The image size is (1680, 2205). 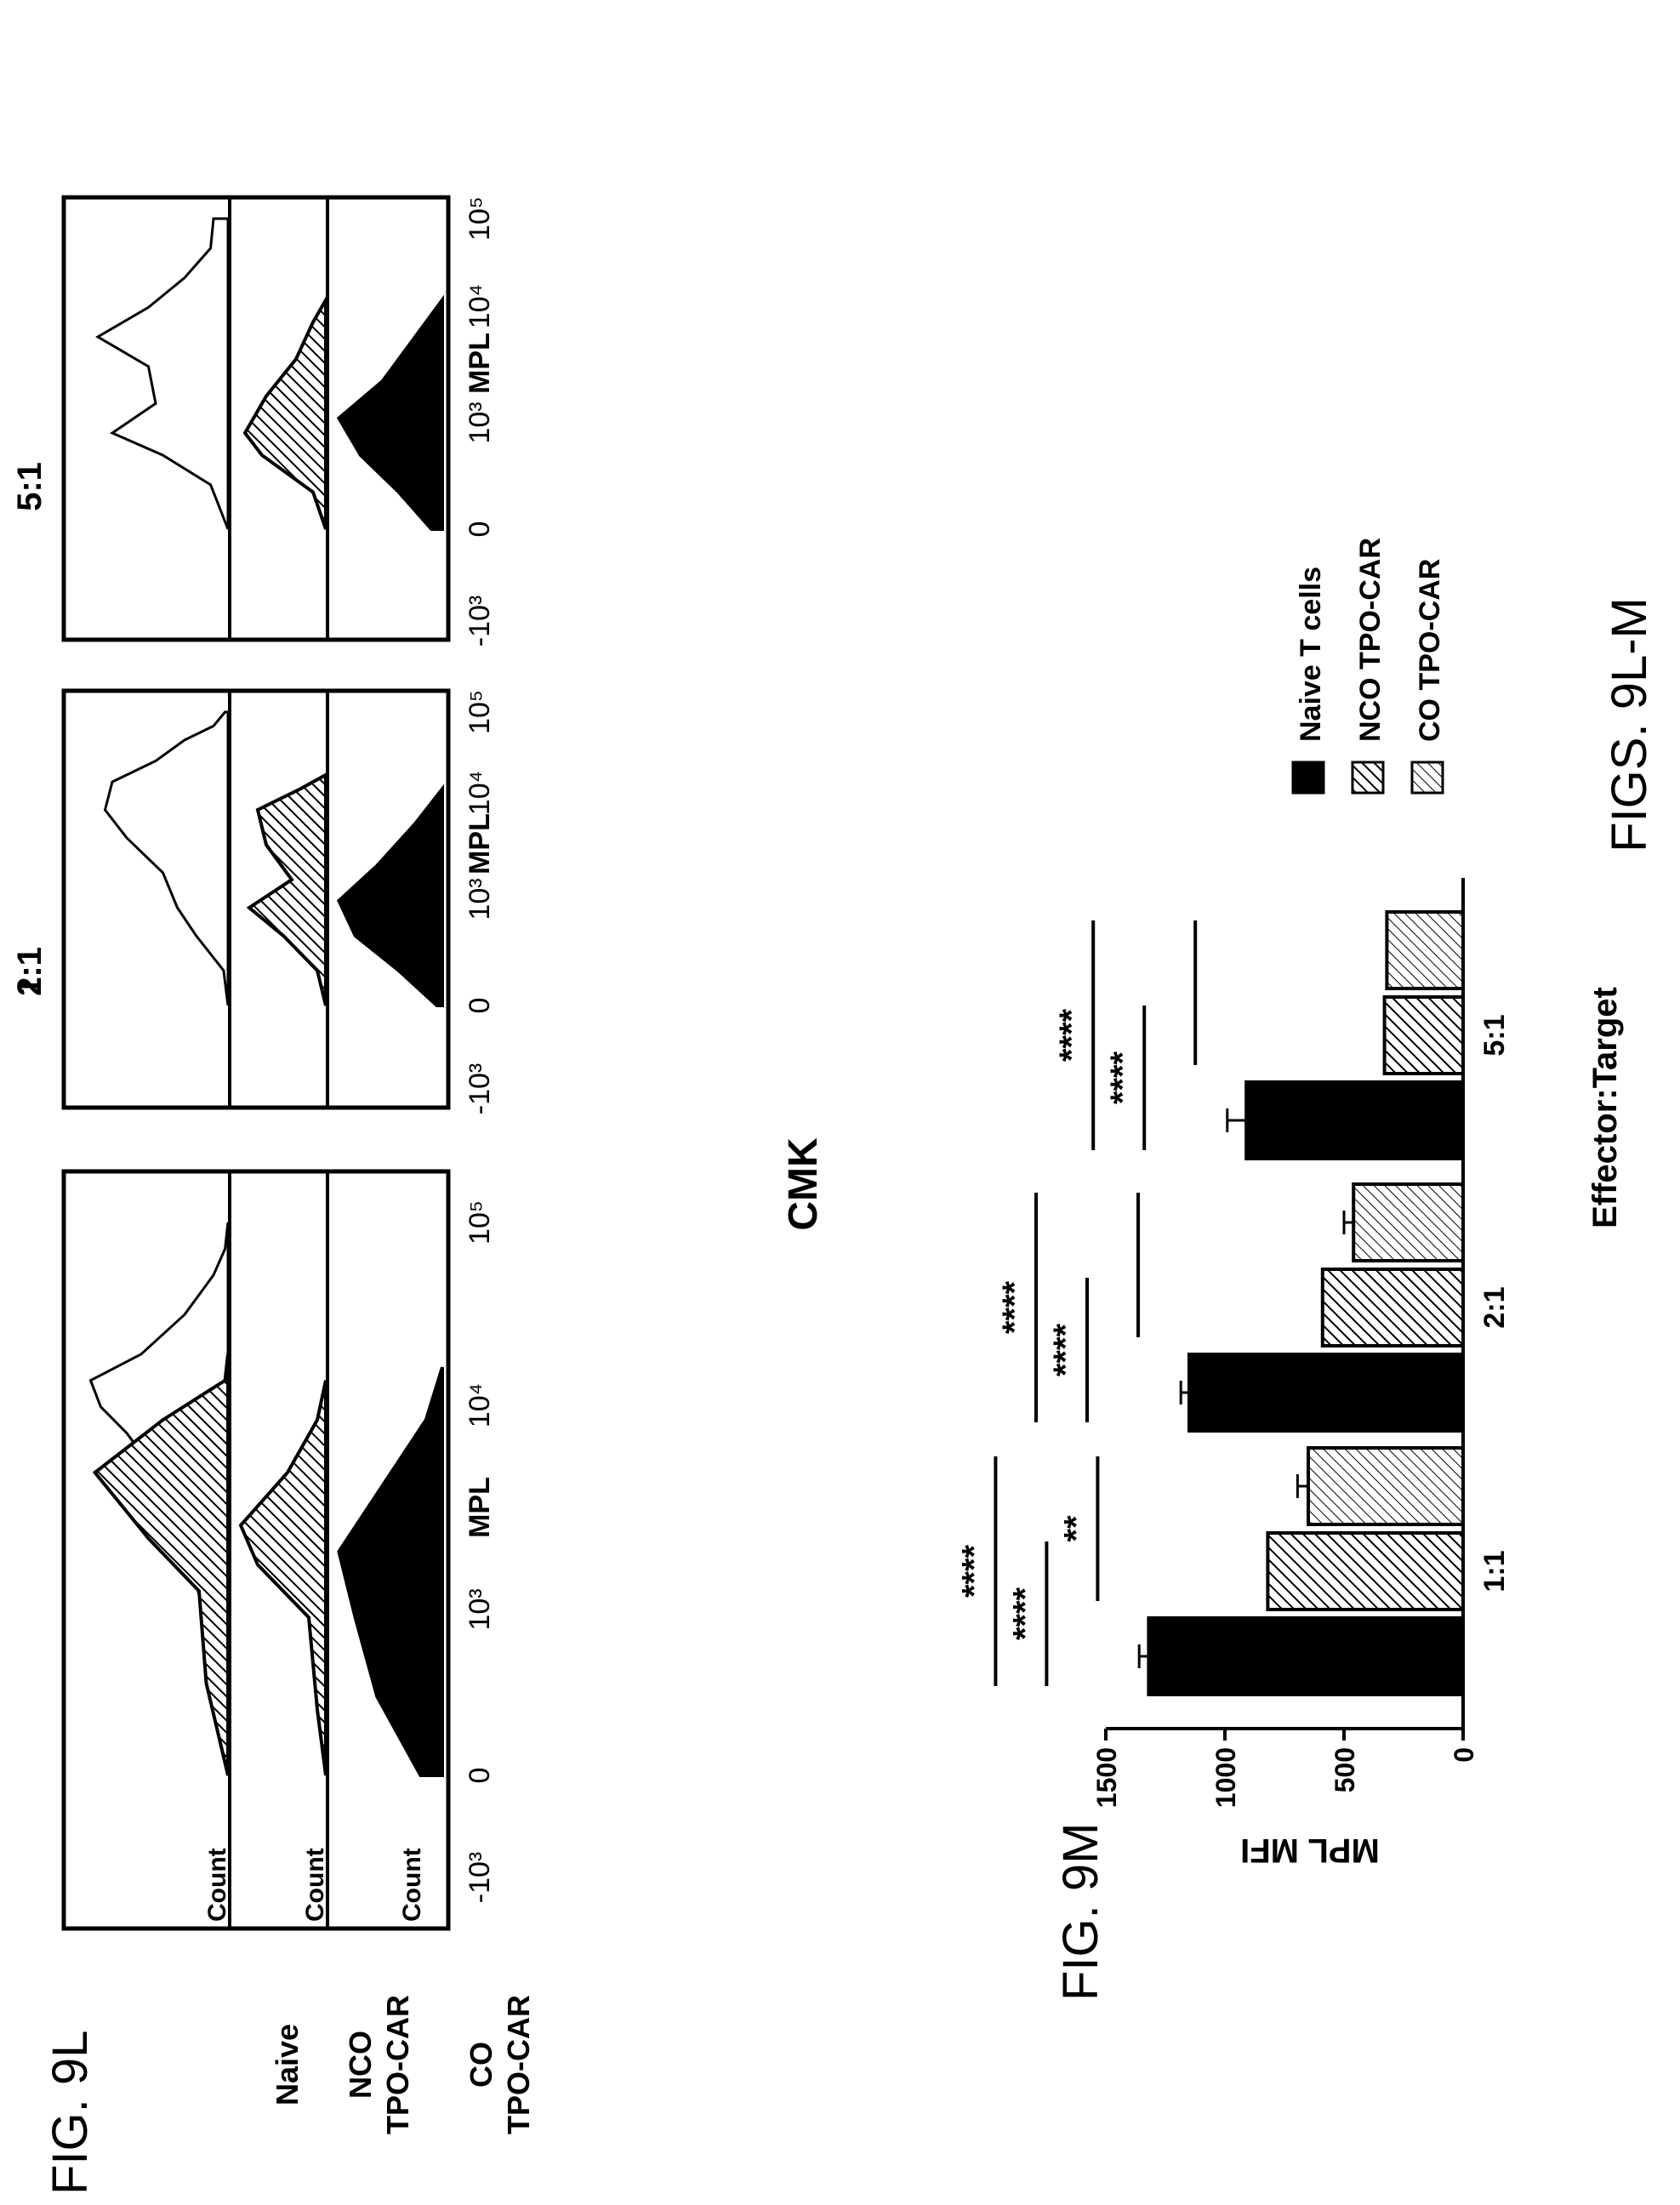 I want to click on row-label-nco-line1: NCO, so click(x=360, y=2065).